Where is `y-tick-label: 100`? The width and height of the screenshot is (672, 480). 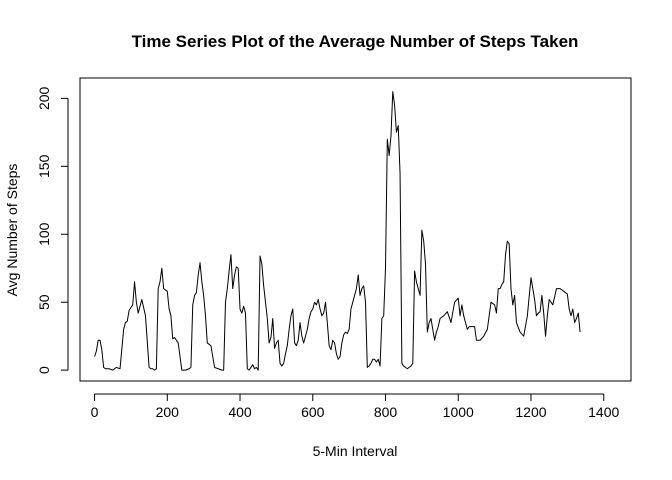 y-tick-label: 100 is located at coordinates (44, 234).